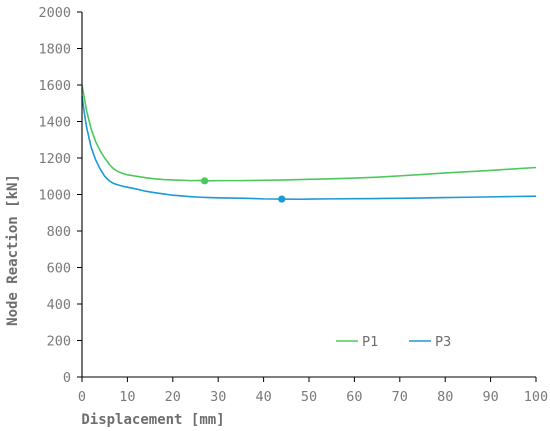 The width and height of the screenshot is (550, 431). I want to click on y-tick-label: 800, so click(59, 232).